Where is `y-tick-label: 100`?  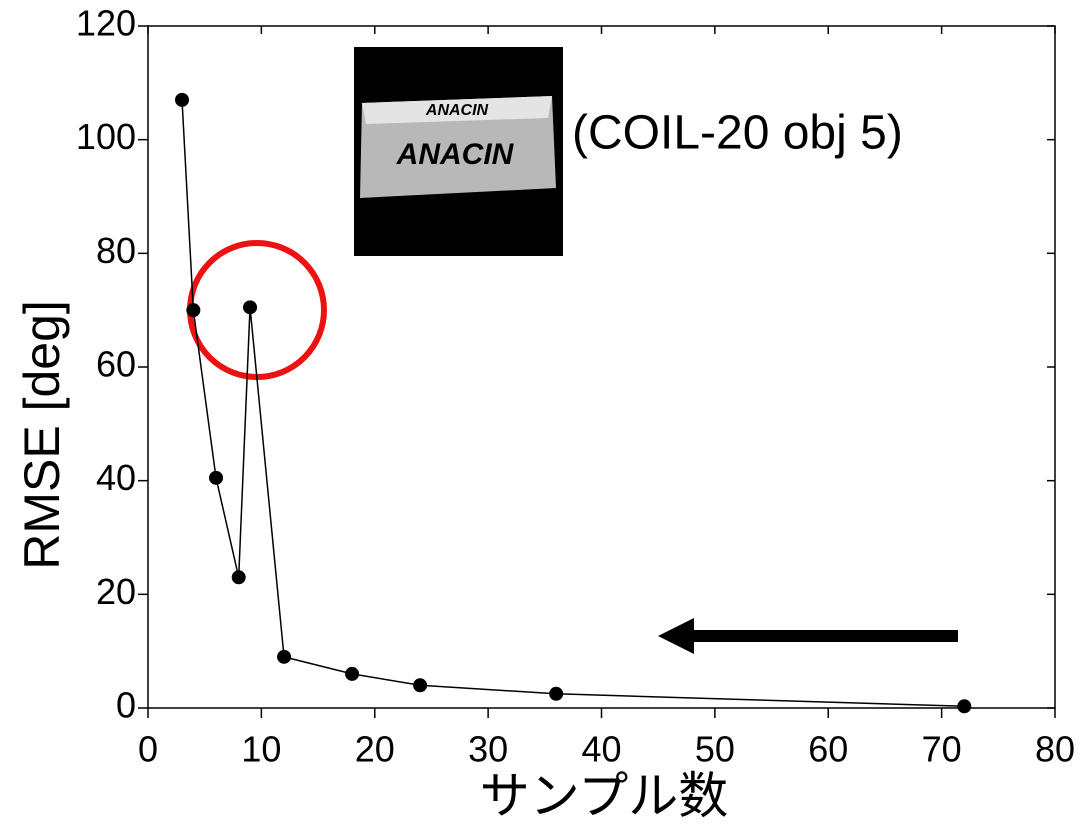
y-tick-label: 100 is located at coordinates (106, 136).